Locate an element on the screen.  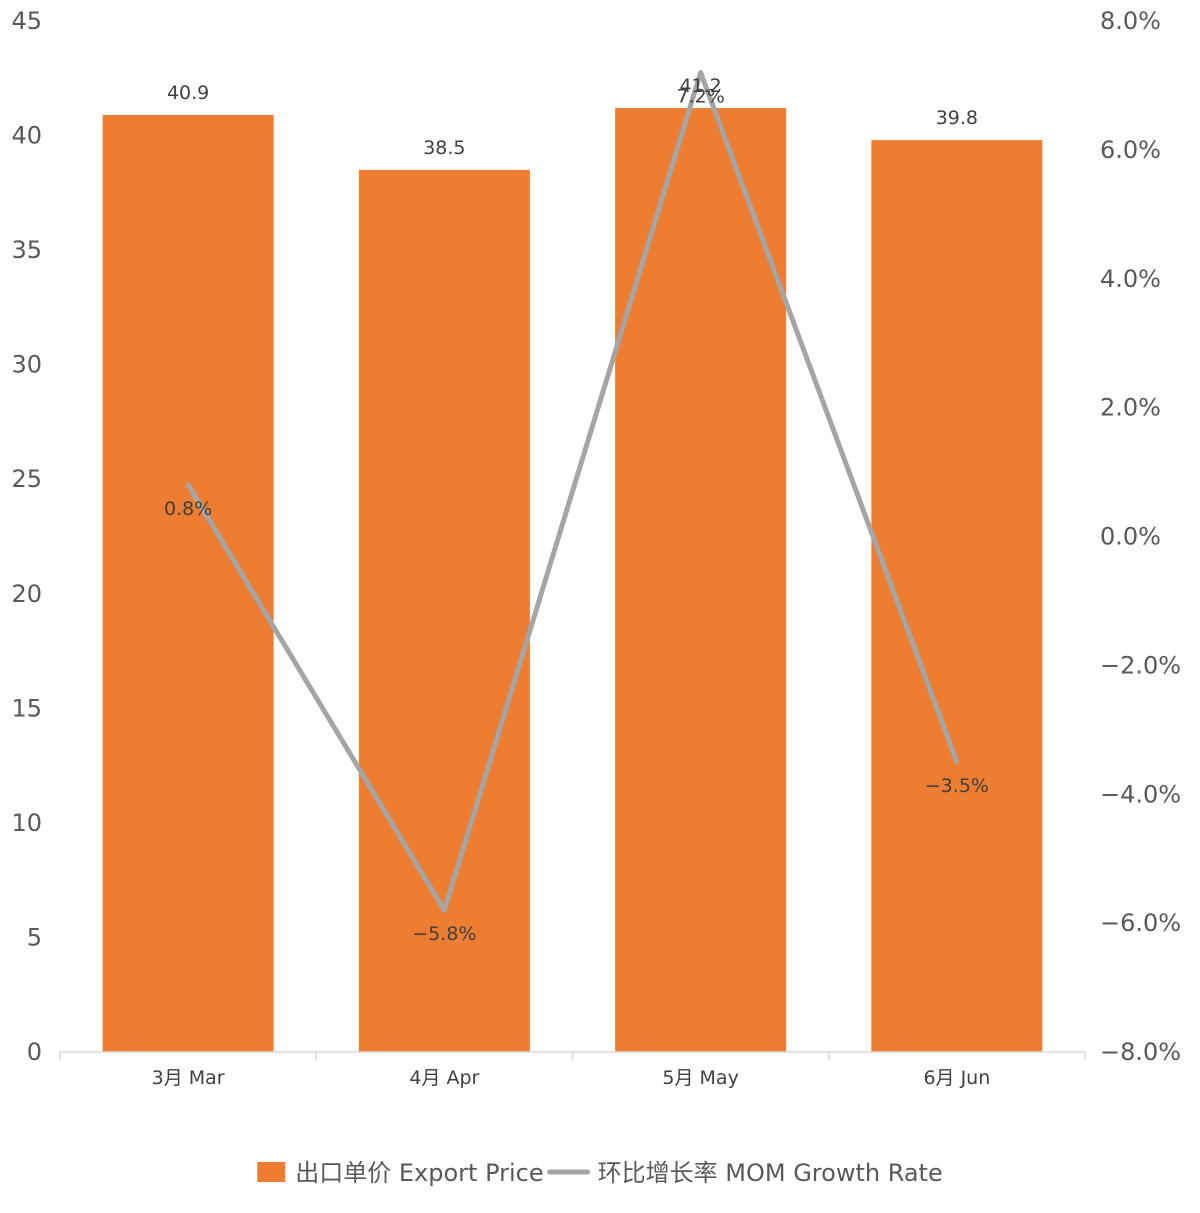
left-axis-tick-label: 0 is located at coordinates (34, 1052).